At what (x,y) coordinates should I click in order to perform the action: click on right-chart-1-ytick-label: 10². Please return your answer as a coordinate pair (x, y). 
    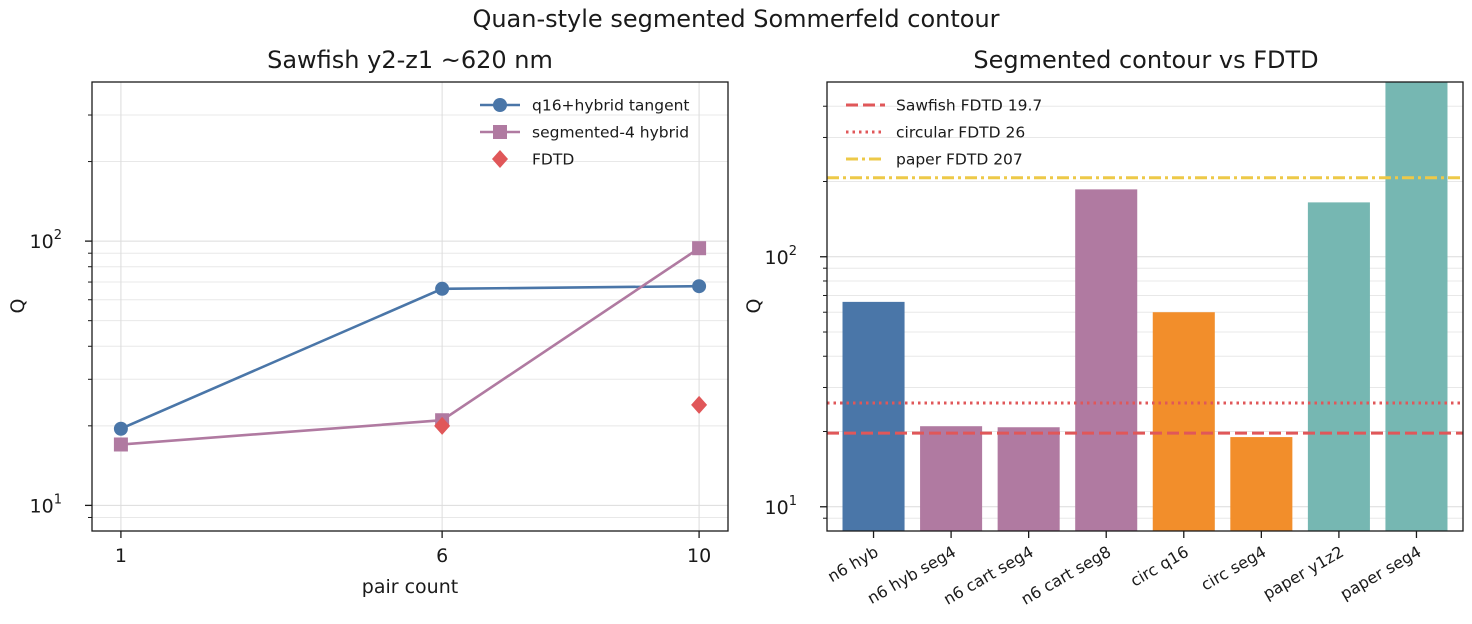
    Looking at the image, I should click on (781, 256).